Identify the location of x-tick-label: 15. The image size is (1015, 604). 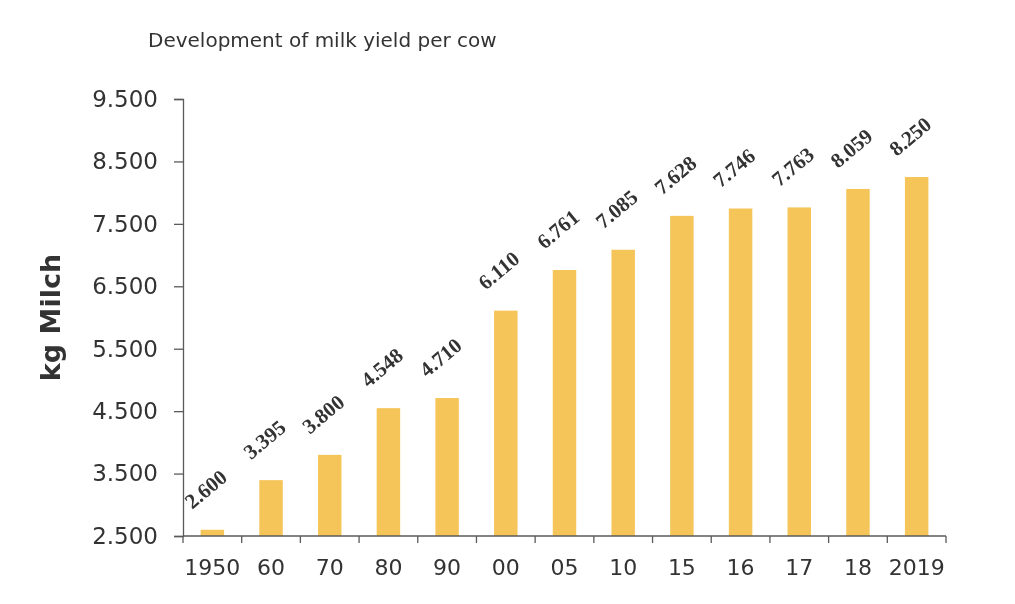
(681, 567).